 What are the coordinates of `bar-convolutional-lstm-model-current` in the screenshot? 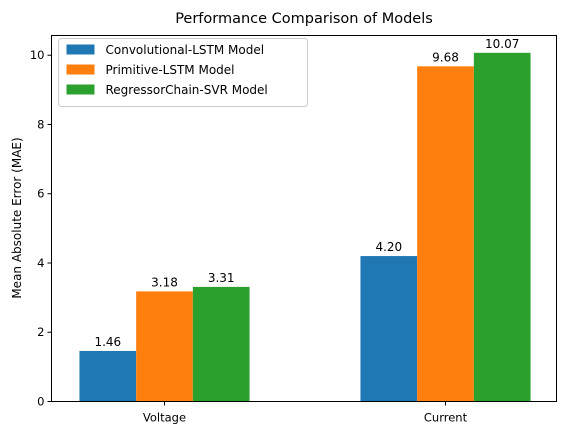 It's located at (389, 329).